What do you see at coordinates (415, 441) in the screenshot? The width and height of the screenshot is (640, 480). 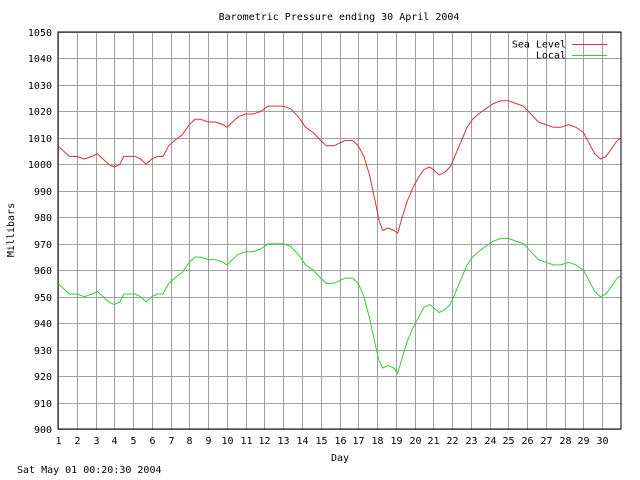 I see `x-tick-label: 20` at bounding box center [415, 441].